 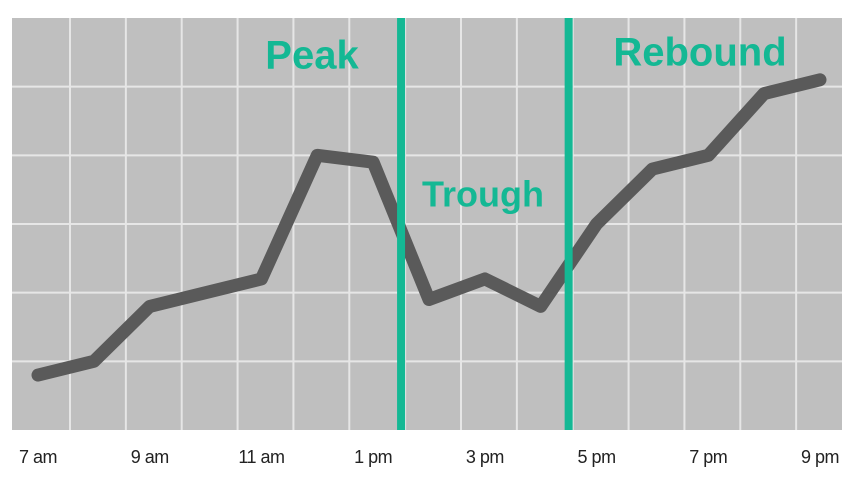 I want to click on x-tick-label: 11 am, so click(x=261, y=457).